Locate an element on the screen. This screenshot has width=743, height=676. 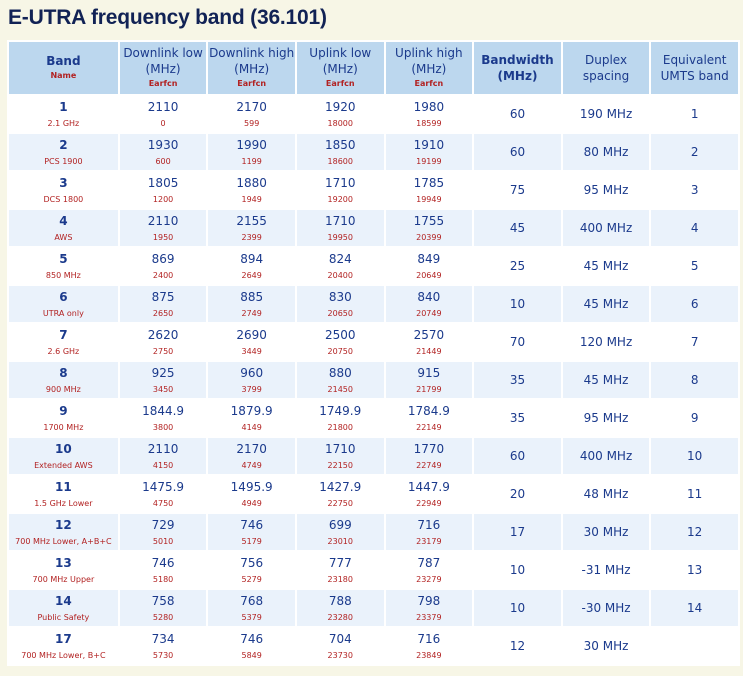
duplex-cell: 48 MHz is located at coordinates (606, 494).